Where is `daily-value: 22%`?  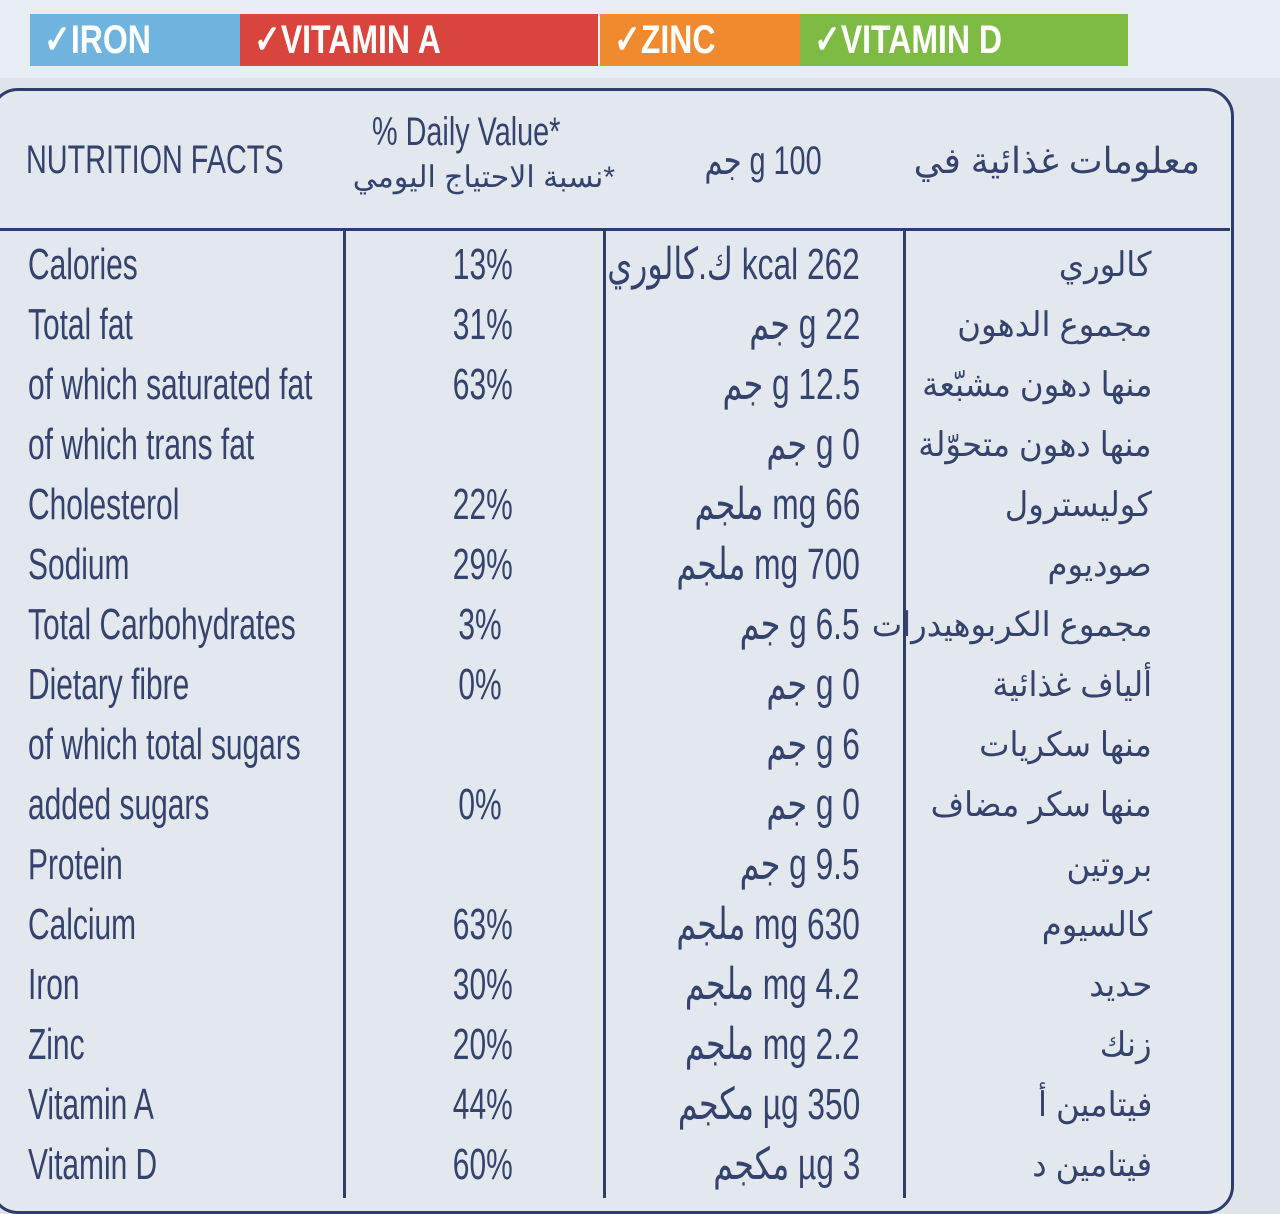
daily-value: 22% is located at coordinates (482, 504).